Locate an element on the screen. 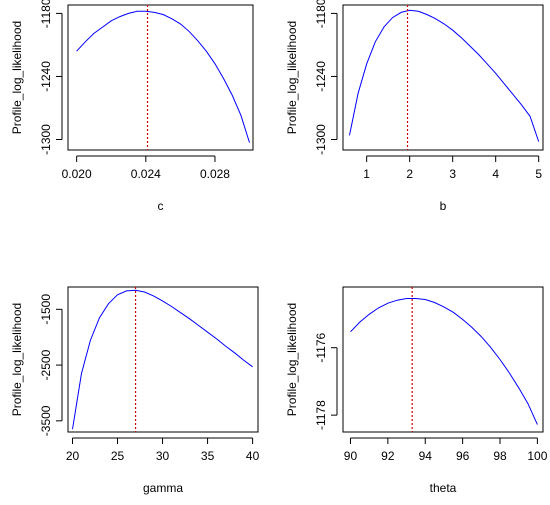  plot-c-frame is located at coordinates (160, 77).